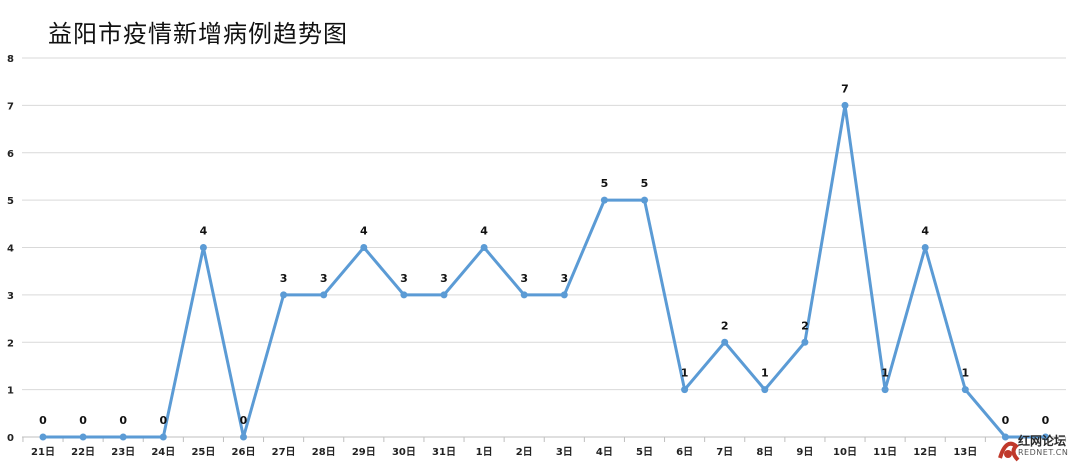 This screenshot has height=468, width=1080. Describe the element at coordinates (10, 438) in the screenshot. I see `y-tick-label: 0` at that location.